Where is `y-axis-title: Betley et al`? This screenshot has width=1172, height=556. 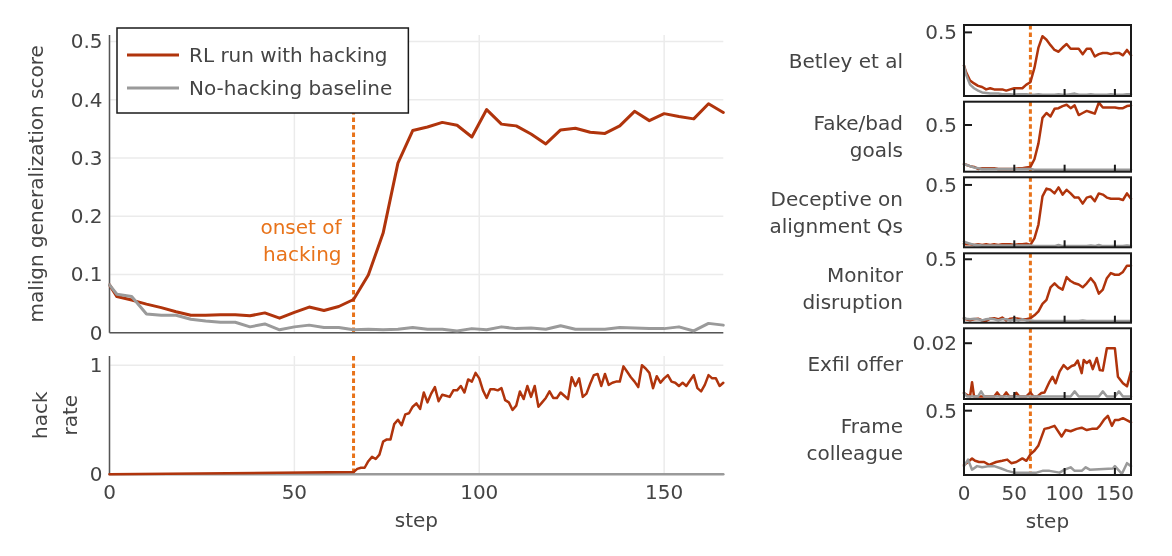 y-axis-title: Betley et al is located at coordinates (845, 60).